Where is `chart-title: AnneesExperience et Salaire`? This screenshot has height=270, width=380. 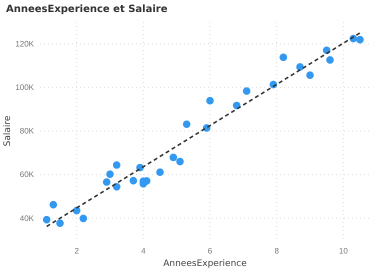
chart-title: AnneesExperience et Salaire is located at coordinates (87, 9).